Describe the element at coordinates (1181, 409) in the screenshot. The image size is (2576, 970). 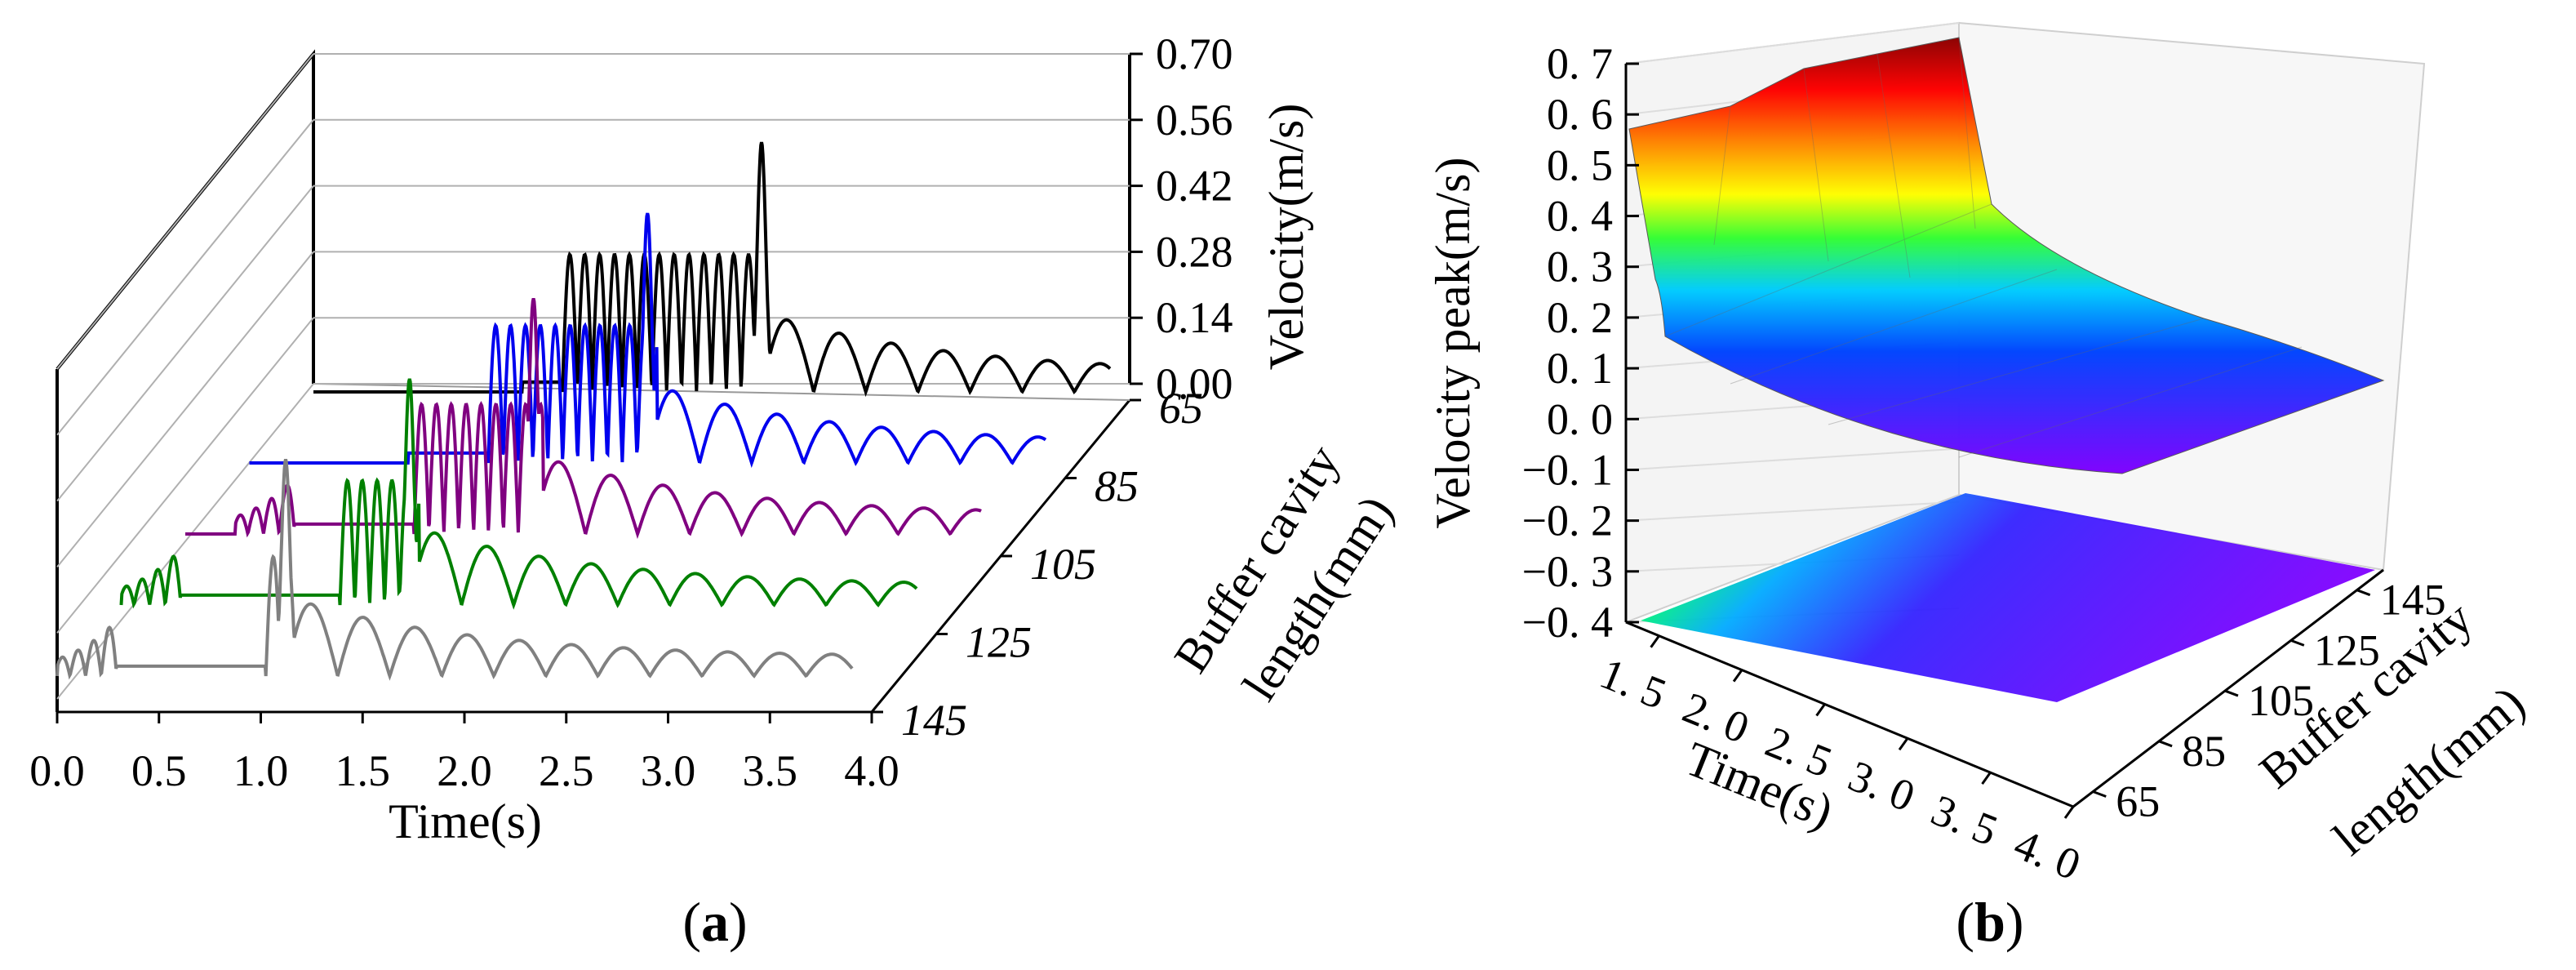
I see `cavity-tick-label: 65` at that location.